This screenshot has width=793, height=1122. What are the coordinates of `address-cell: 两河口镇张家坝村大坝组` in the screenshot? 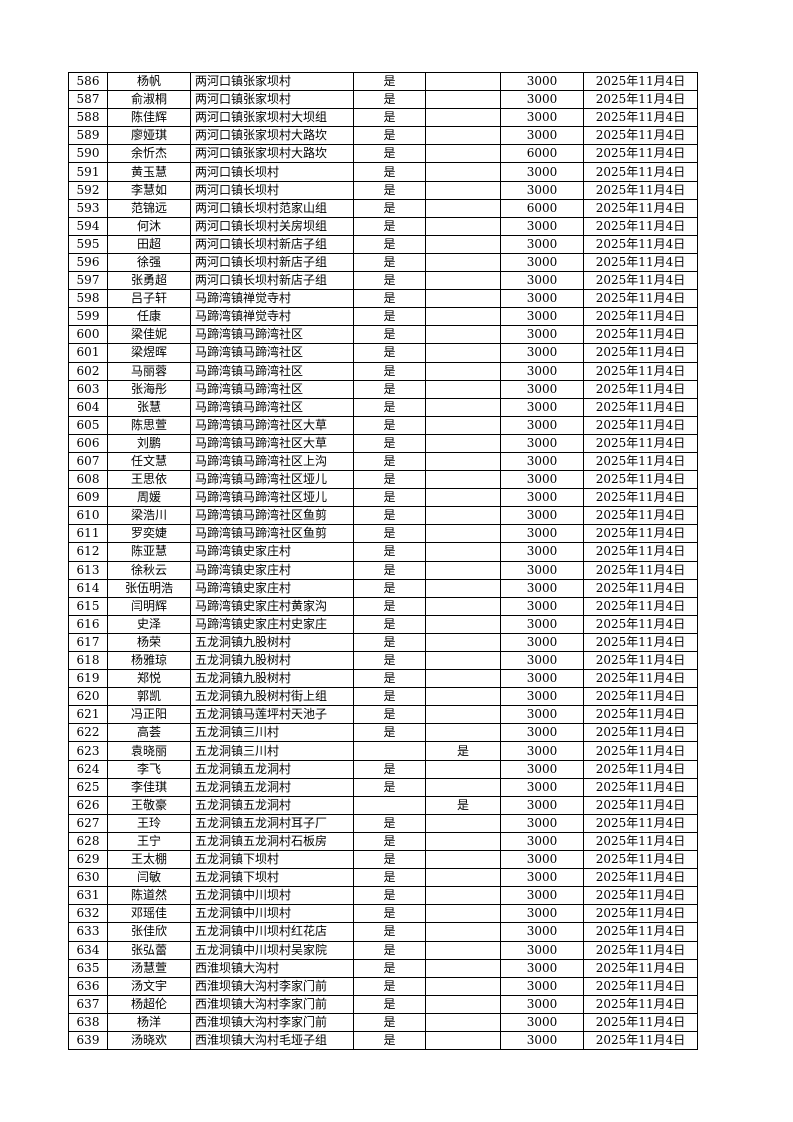 It's located at (272, 118).